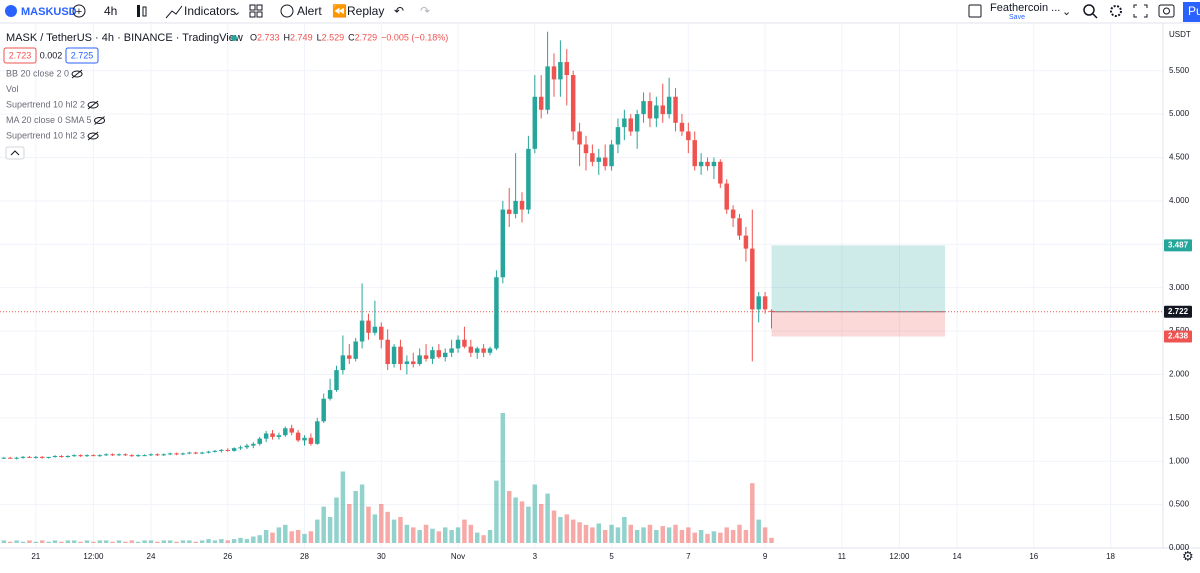  What do you see at coordinates (975, 11) in the screenshot?
I see `layout-checkbox` at bounding box center [975, 11].